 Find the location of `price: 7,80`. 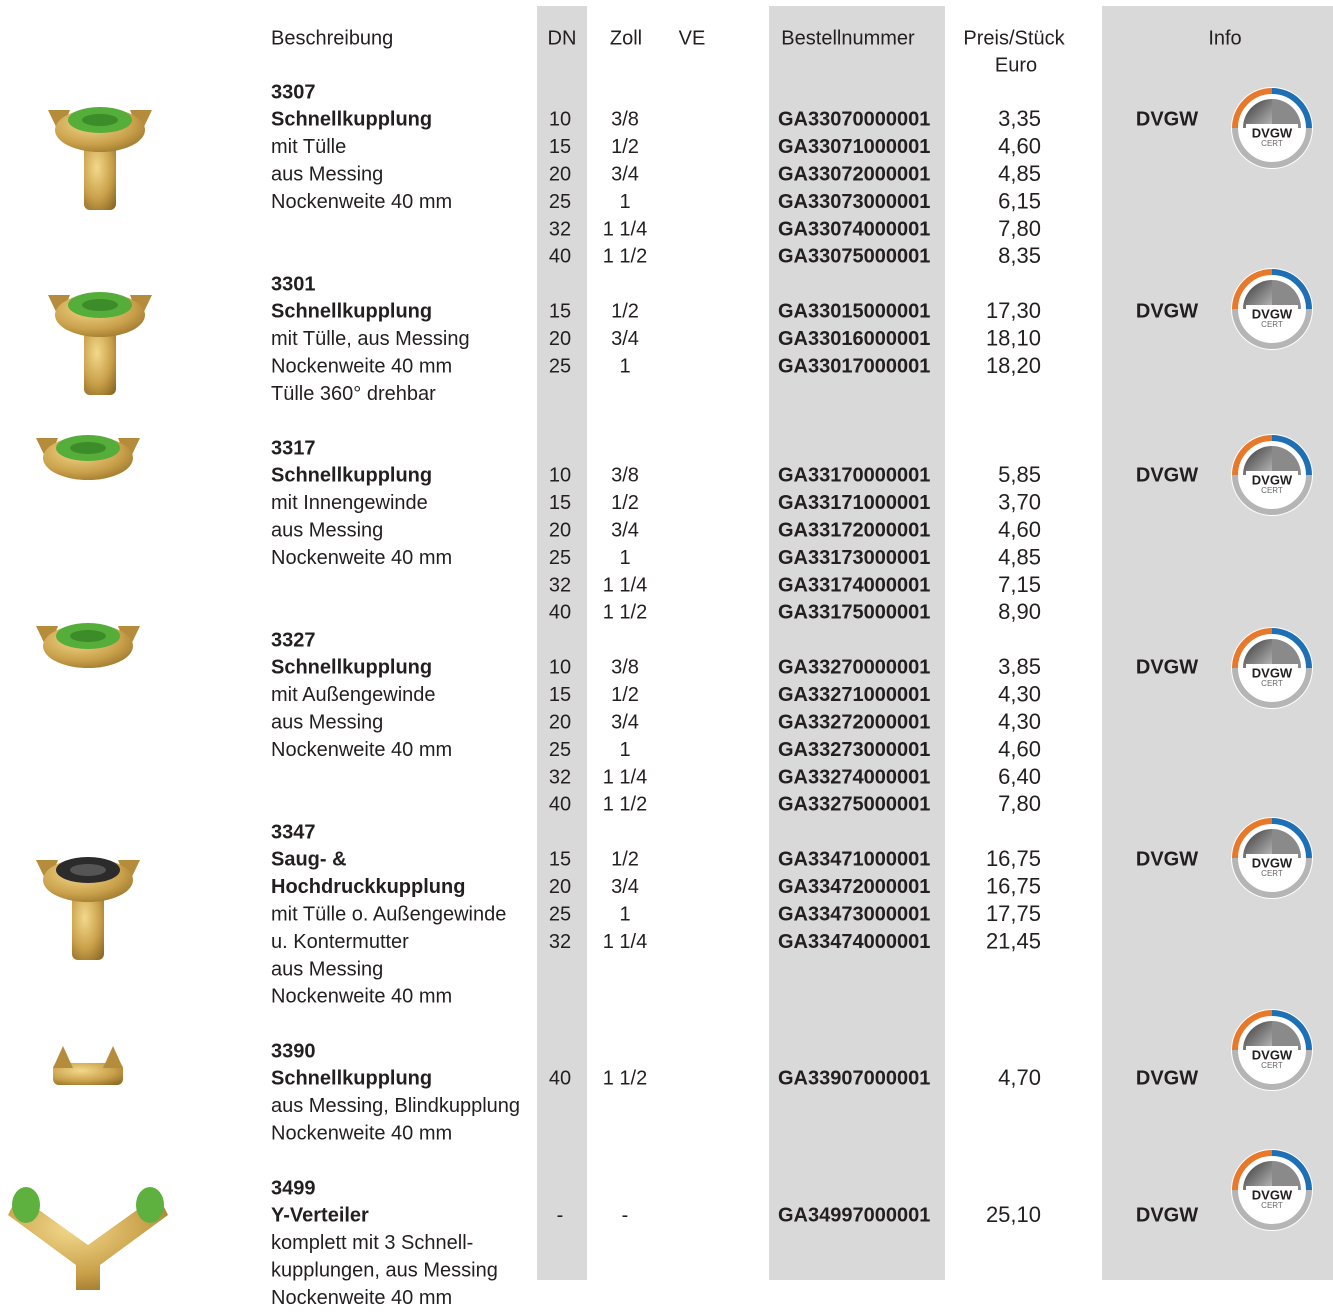

price: 7,80 is located at coordinates (1019, 803).